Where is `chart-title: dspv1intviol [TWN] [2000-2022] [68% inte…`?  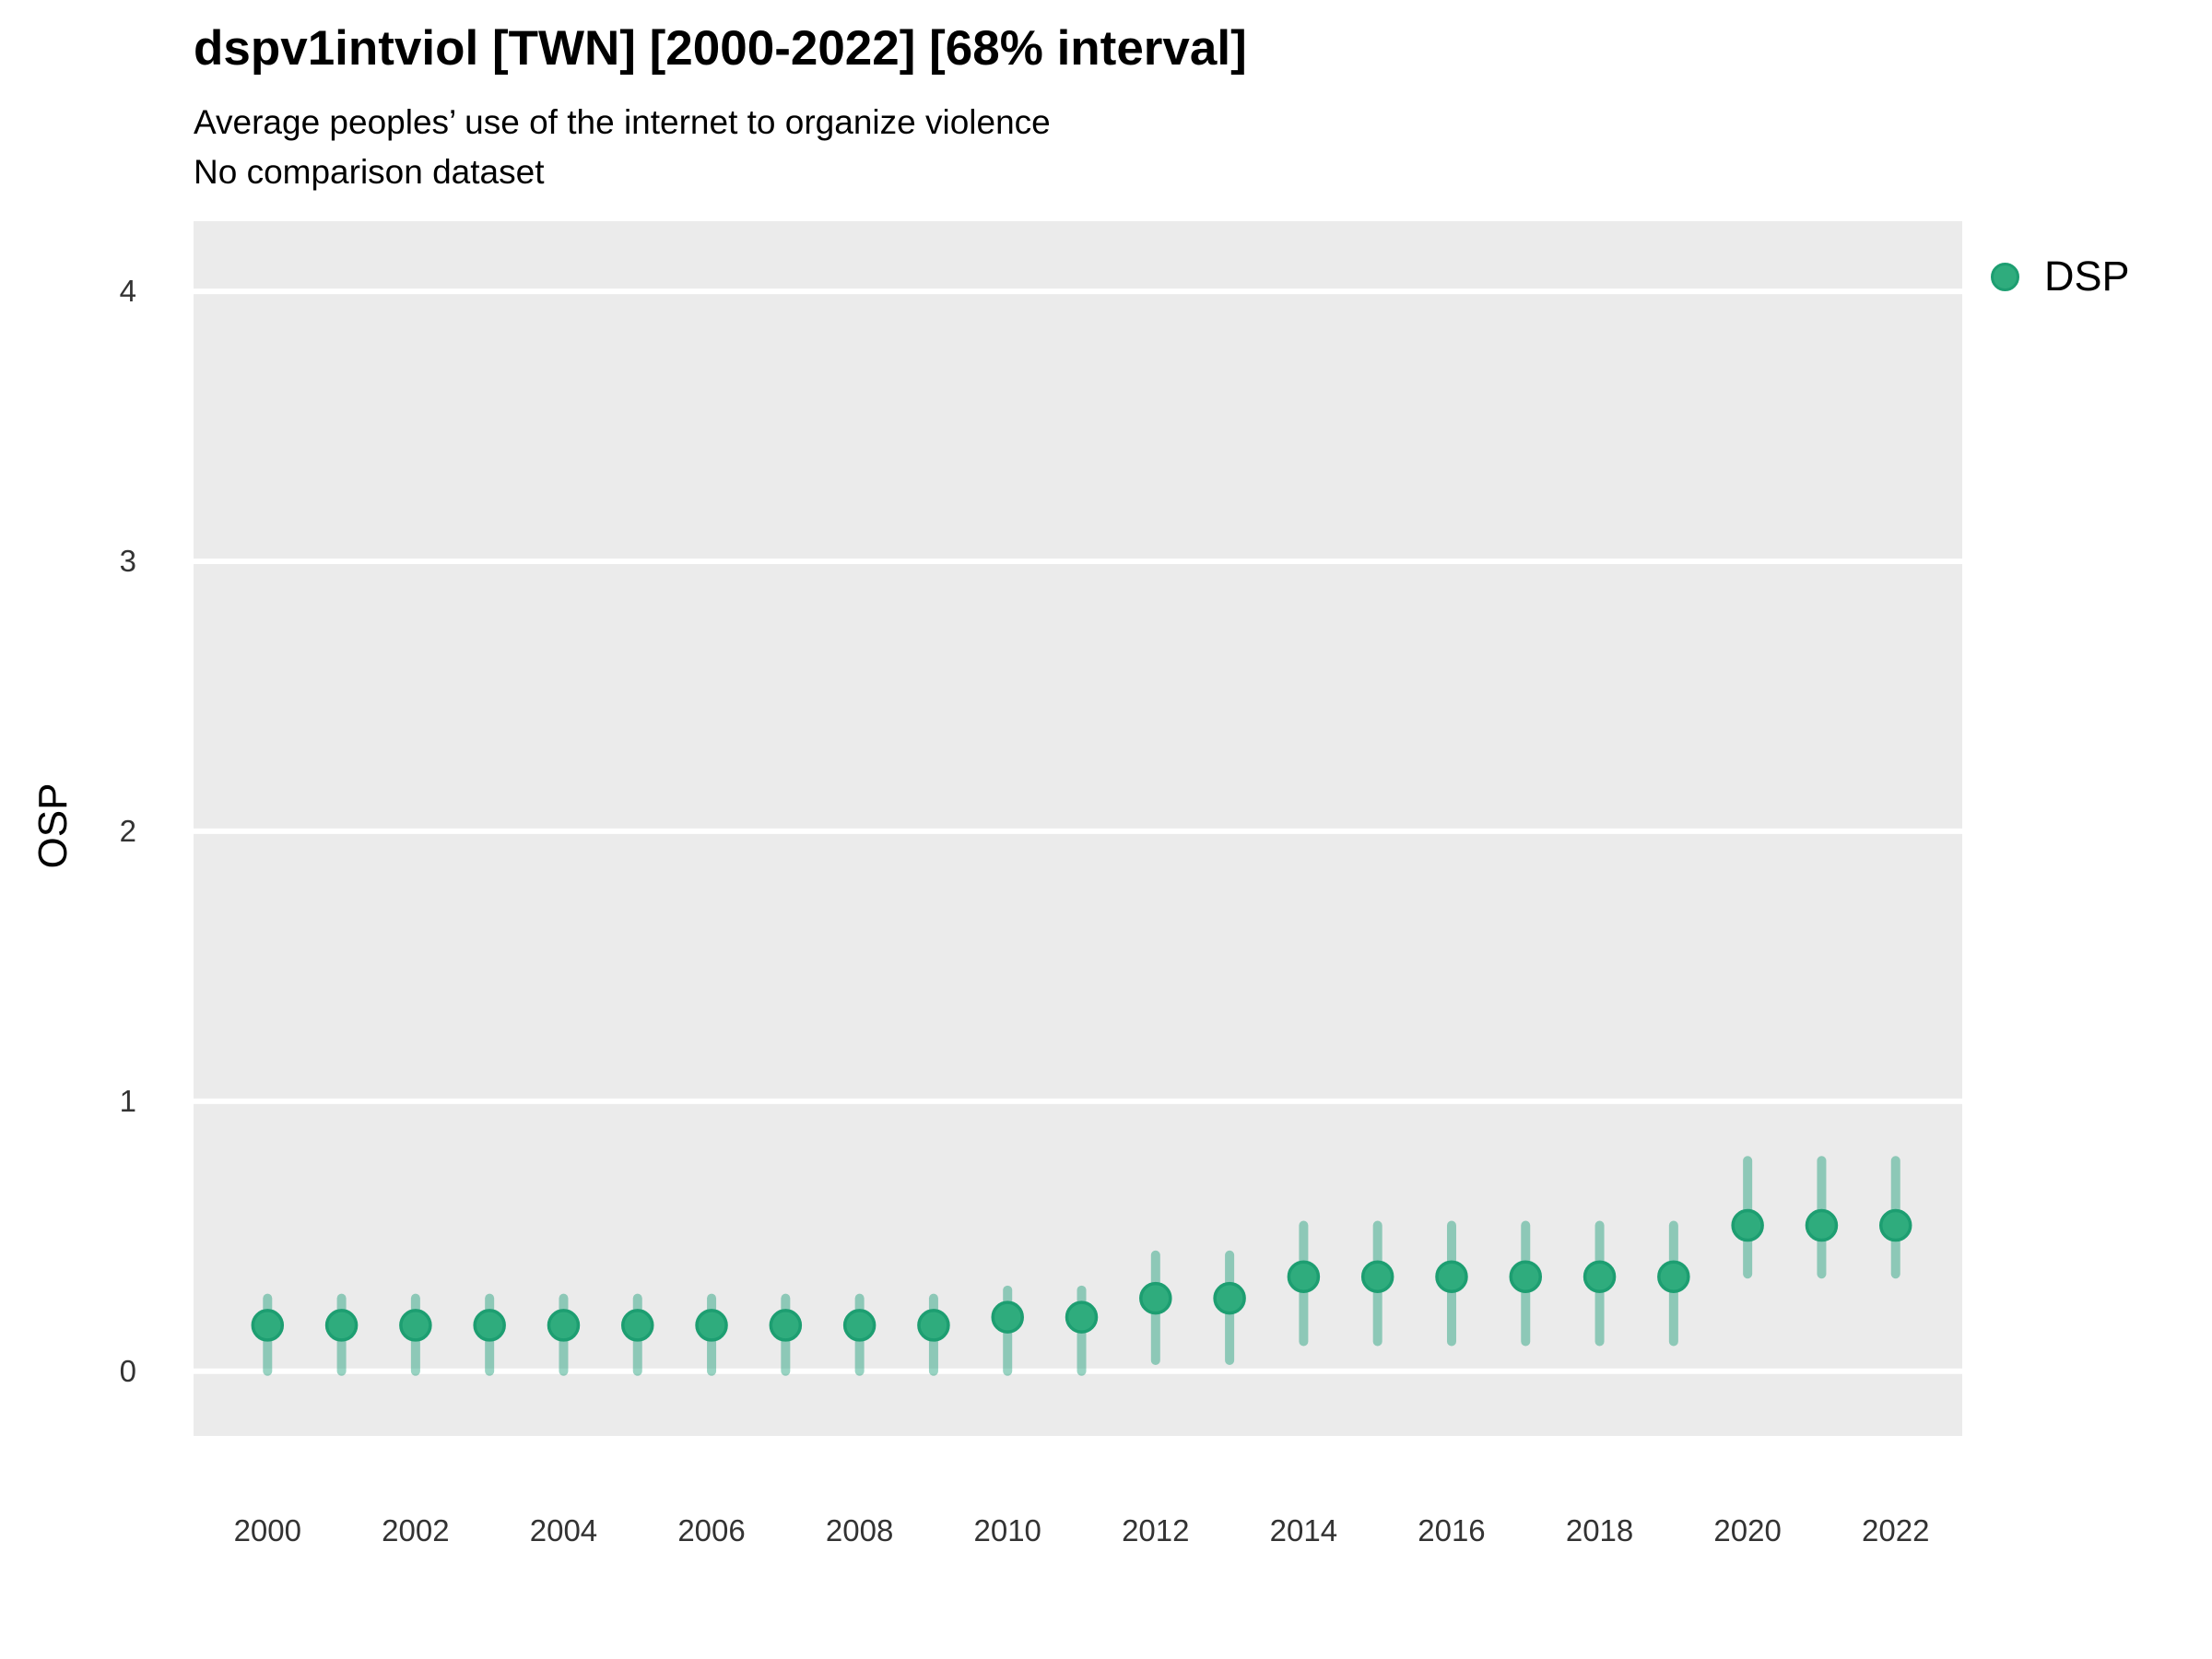 chart-title: dspv1intviol [TWN] [2000-2022] [68% inte… is located at coordinates (720, 48).